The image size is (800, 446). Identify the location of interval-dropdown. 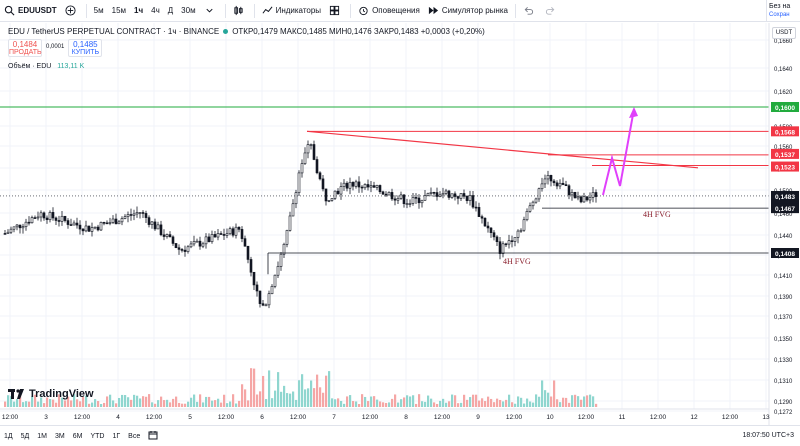
(211, 11).